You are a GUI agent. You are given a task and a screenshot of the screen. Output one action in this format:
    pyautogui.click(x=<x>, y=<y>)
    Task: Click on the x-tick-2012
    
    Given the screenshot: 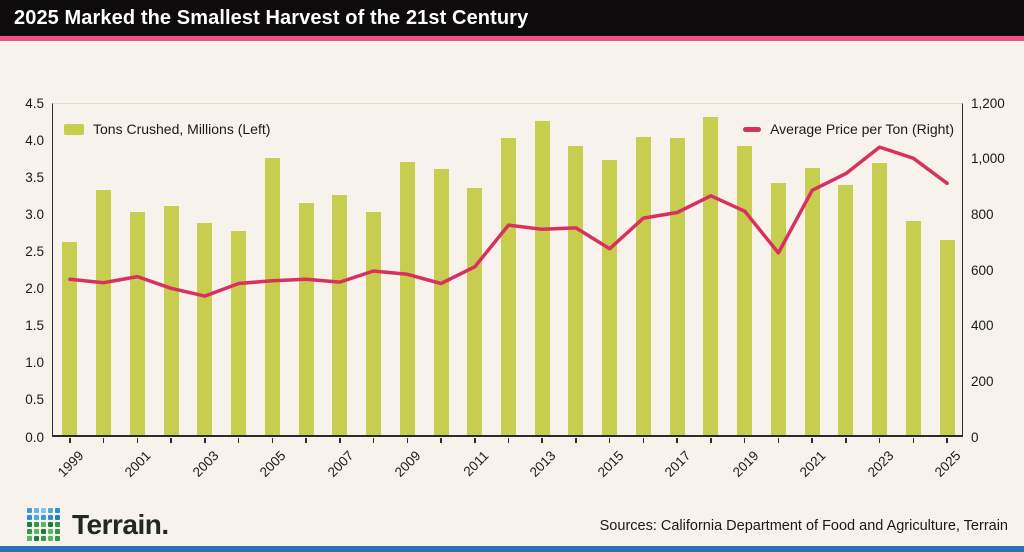 What is the action you would take?
    pyautogui.click(x=508, y=440)
    